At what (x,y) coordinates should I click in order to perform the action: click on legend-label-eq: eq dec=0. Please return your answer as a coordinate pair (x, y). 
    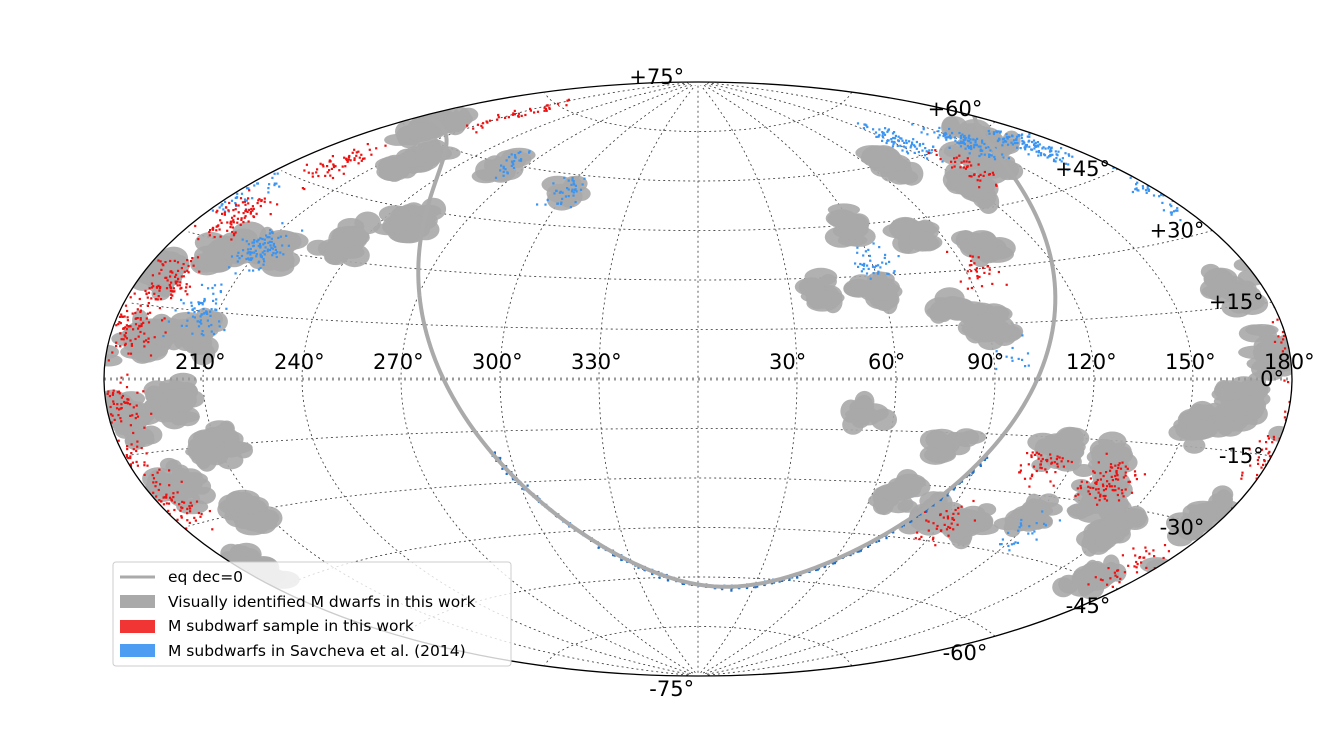
    Looking at the image, I should click on (205, 577).